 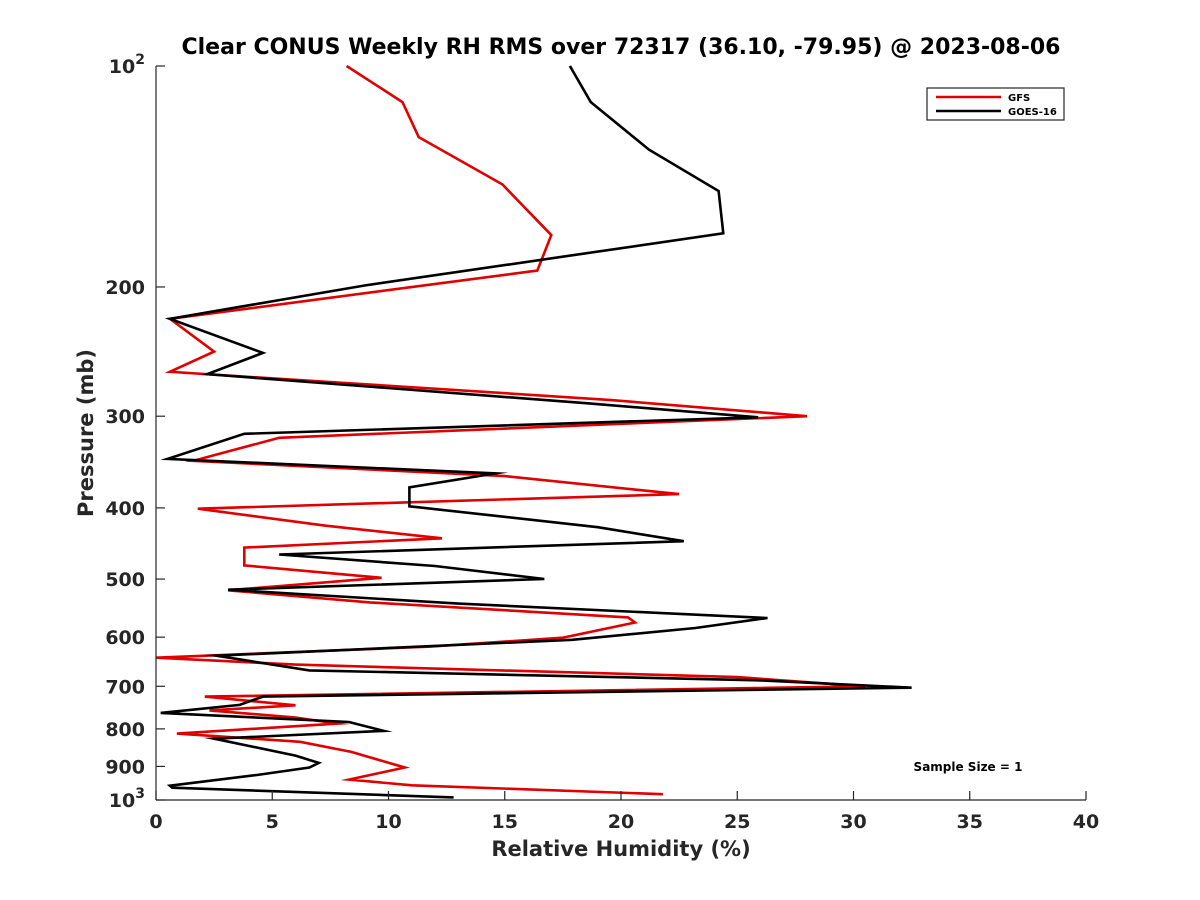 What do you see at coordinates (155, 822) in the screenshot?
I see `x-tick-label: 0` at bounding box center [155, 822].